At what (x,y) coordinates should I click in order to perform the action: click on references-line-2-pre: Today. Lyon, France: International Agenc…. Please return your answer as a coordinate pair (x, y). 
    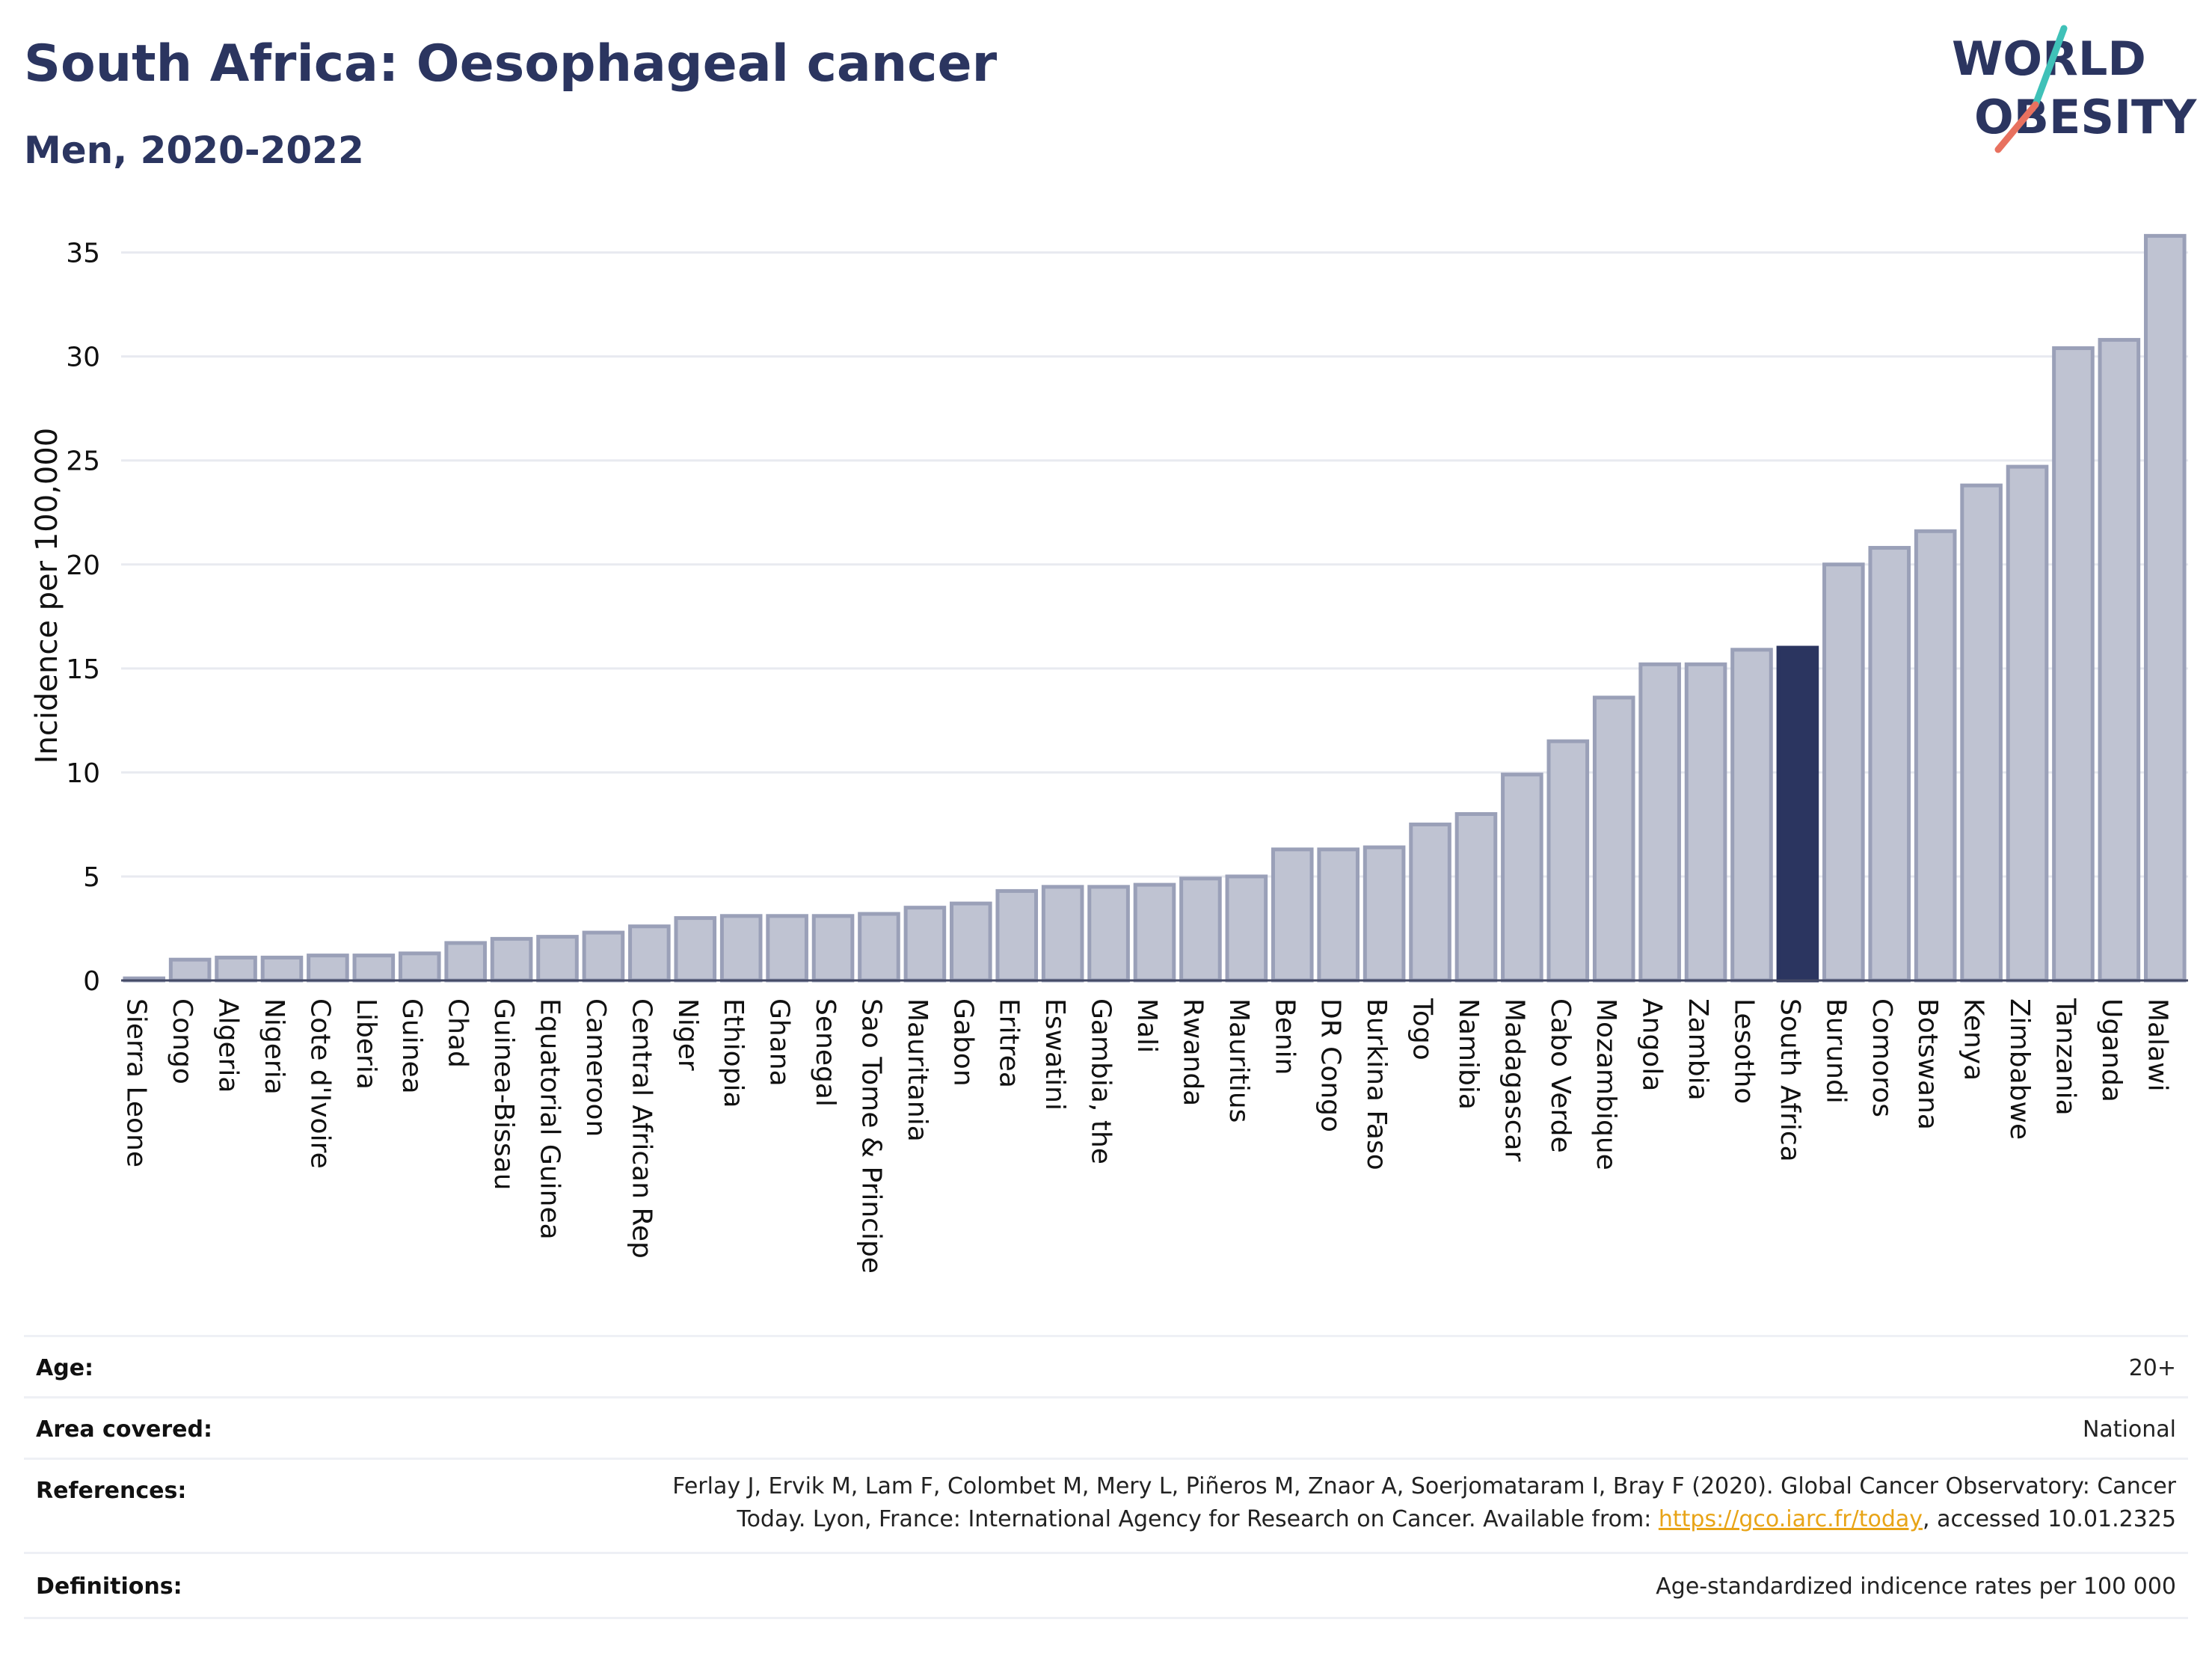
    Looking at the image, I should click on (1198, 1519).